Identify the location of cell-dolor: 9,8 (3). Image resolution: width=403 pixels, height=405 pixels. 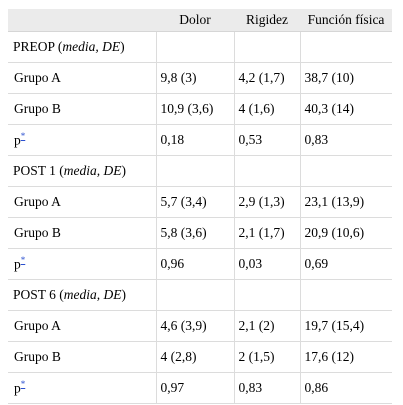
(195, 78).